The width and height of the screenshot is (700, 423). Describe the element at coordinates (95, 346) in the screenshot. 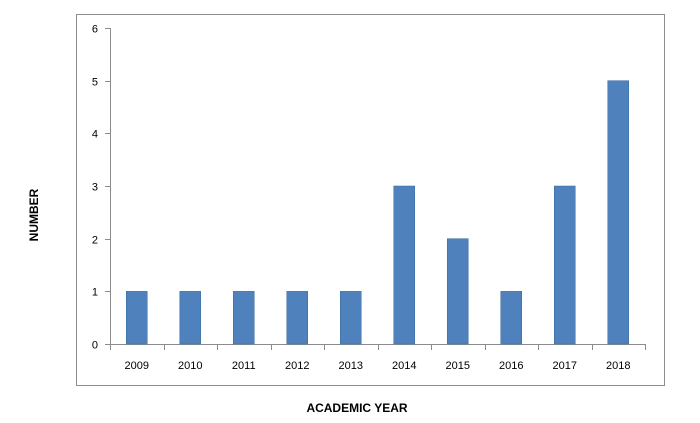

I see `y-tick-label: 0` at that location.